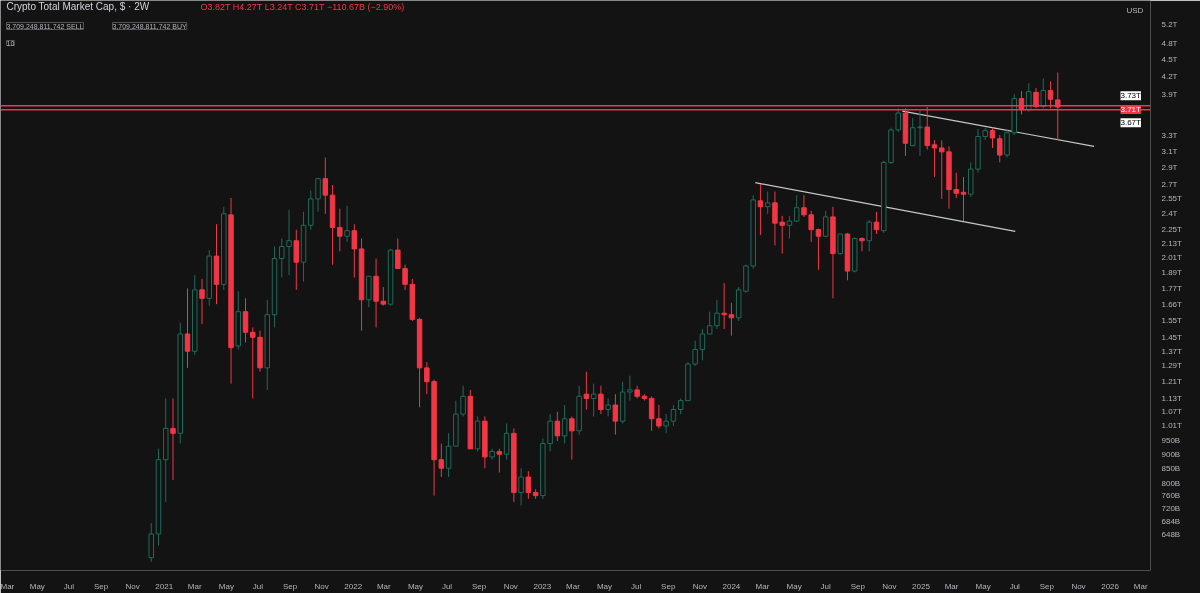  I want to click on chart-subtitle: O3.82T H4.27T L3.24T C3.71T −110.67B (−2.90%), so click(302, 6).